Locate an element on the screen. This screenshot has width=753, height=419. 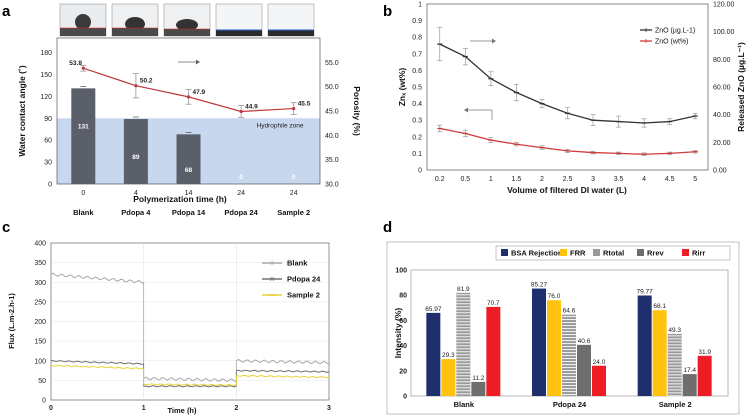
y-tick-left-a: 150 is located at coordinates (46, 75).